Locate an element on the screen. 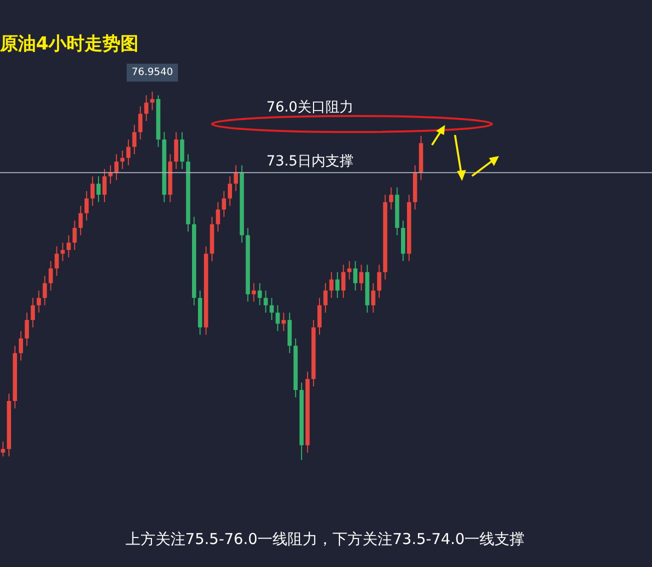 Image resolution: width=652 pixels, height=567 pixels. chart-title: 原油4小时走势图 is located at coordinates (69, 43).